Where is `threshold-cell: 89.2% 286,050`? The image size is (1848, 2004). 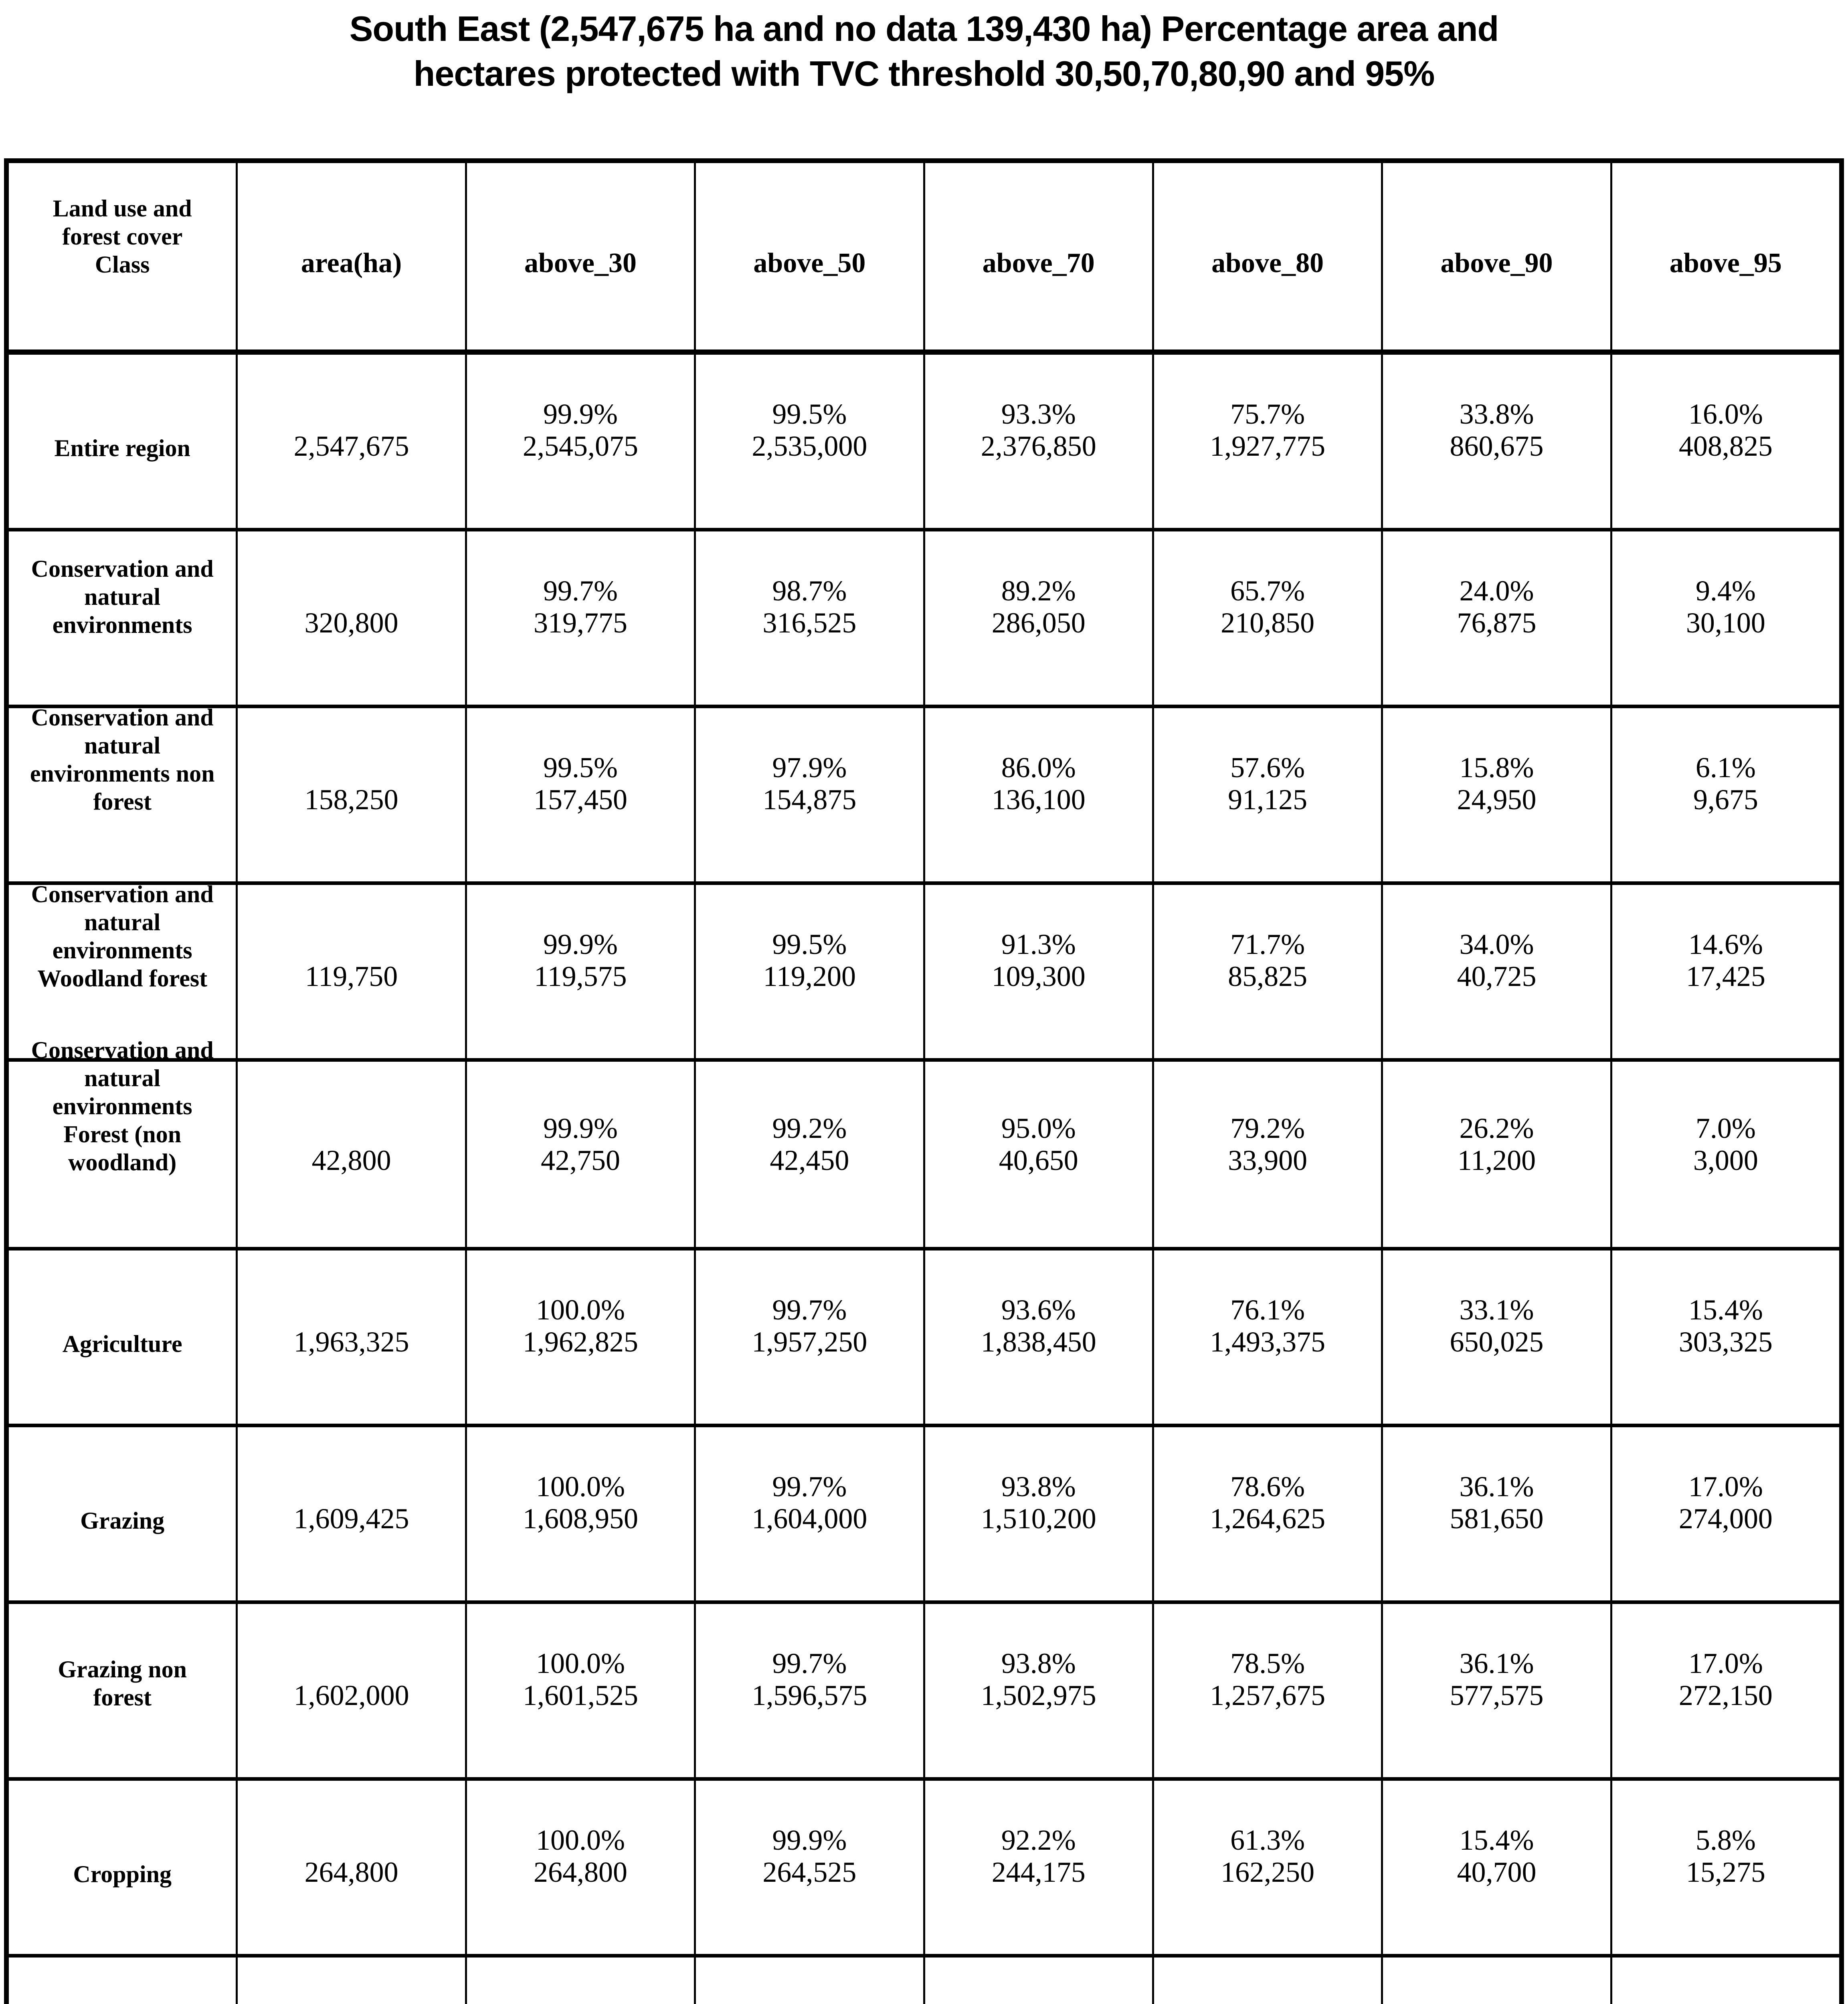 threshold-cell: 89.2% 286,050 is located at coordinates (1037, 618).